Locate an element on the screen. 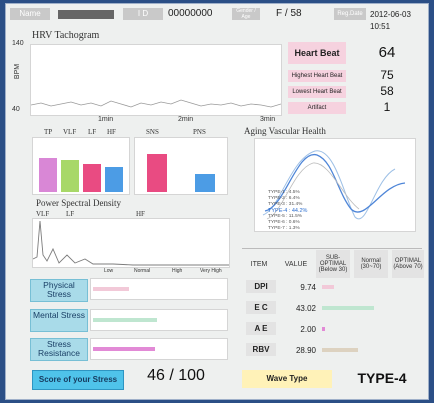  table-header-optimal: OPTIMAL (Above 70) is located at coordinates (408, 264).